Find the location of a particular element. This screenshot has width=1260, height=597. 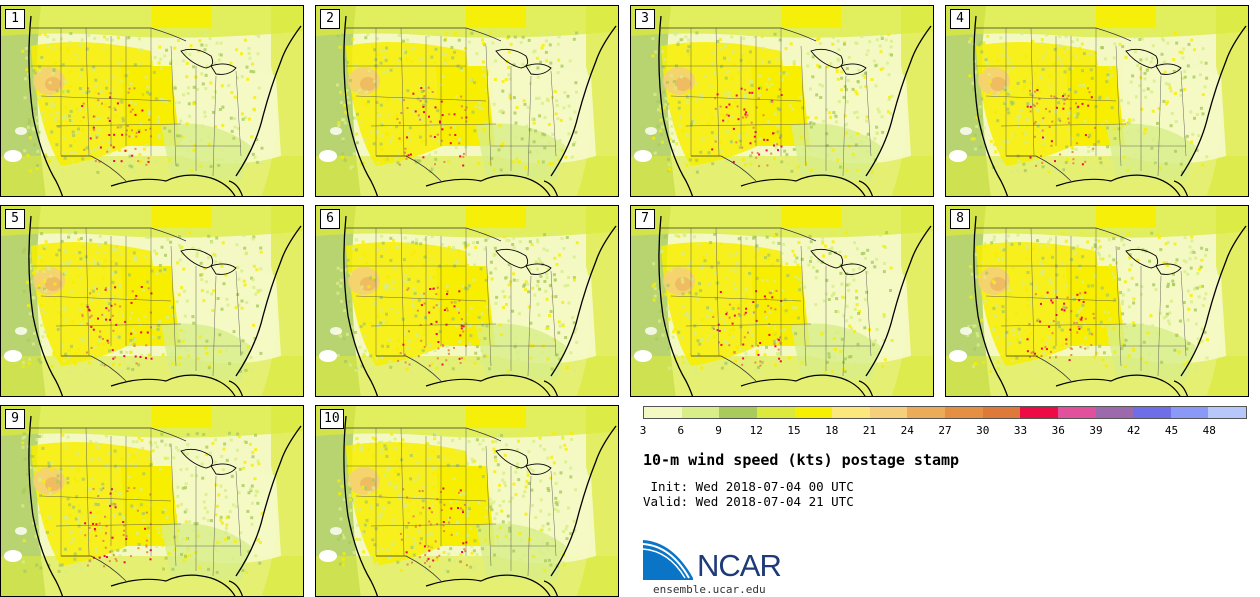

member-label: 6 is located at coordinates (330, 219).